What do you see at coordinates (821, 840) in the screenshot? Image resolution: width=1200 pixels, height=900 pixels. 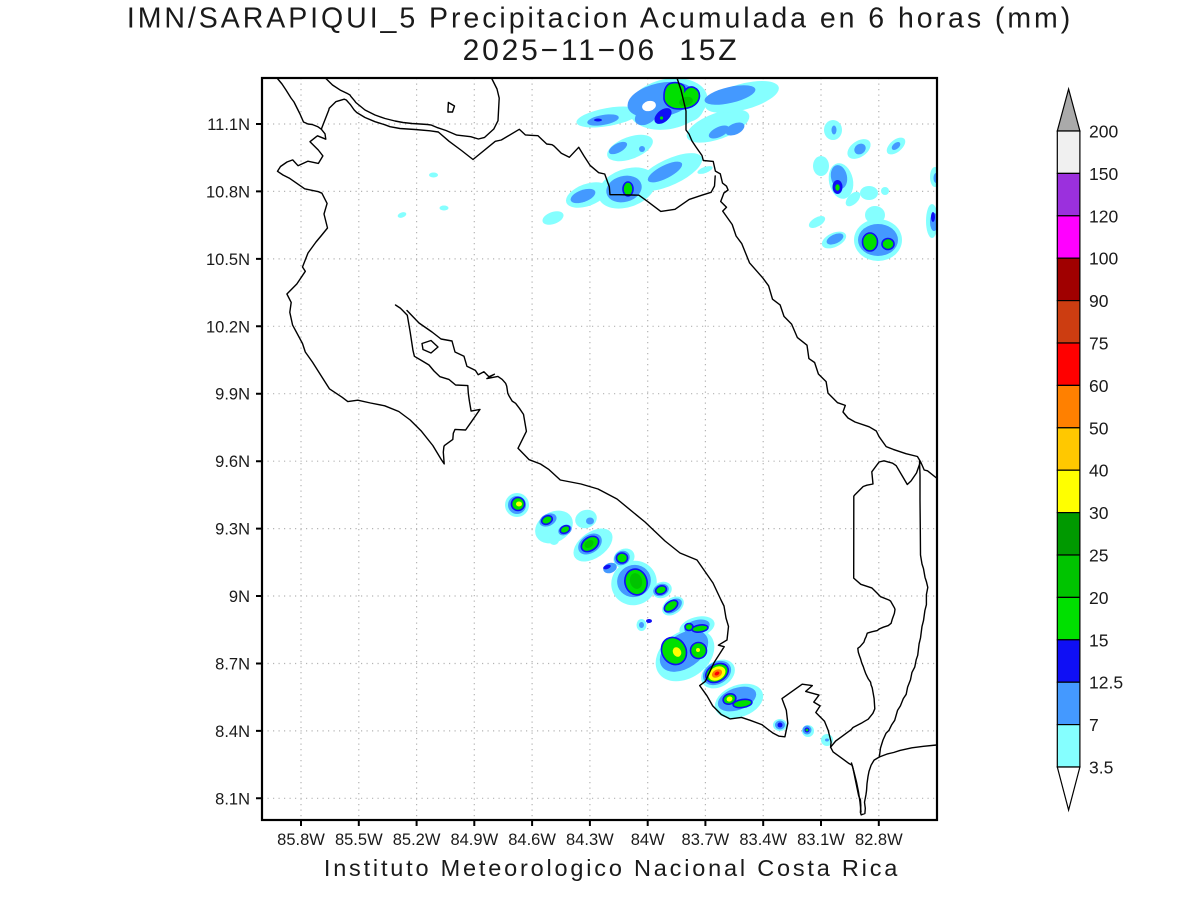 I see `svg-text: 83.1W` at bounding box center [821, 840].